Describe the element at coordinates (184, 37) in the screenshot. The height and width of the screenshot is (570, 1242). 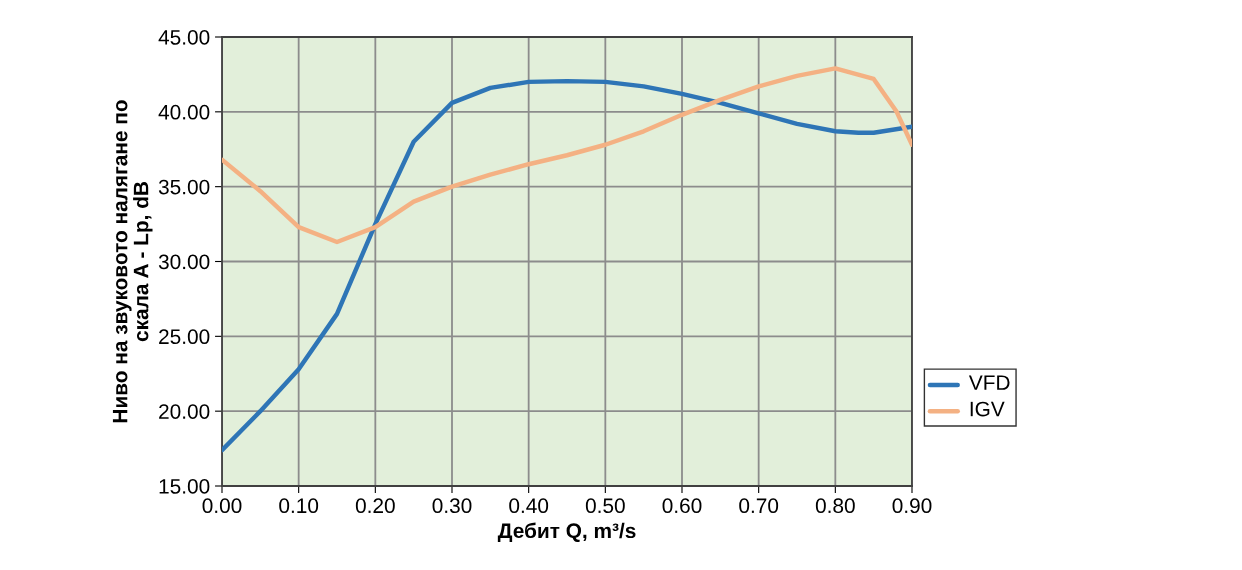
I see `y-tick-label: 45.00` at that location.